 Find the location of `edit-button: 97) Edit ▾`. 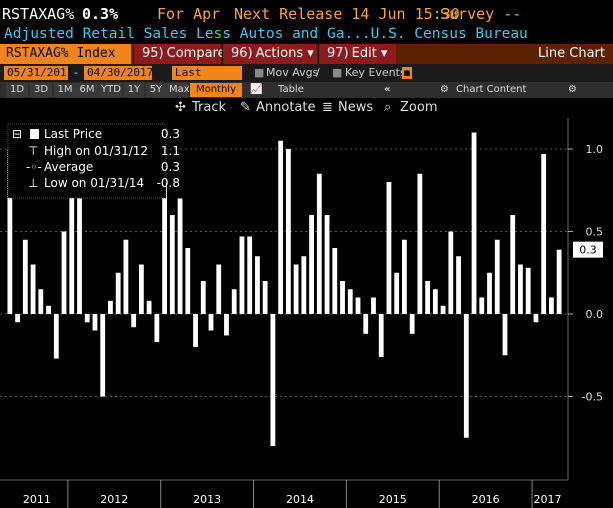

edit-button: 97) Edit ▾ is located at coordinates (357, 54).